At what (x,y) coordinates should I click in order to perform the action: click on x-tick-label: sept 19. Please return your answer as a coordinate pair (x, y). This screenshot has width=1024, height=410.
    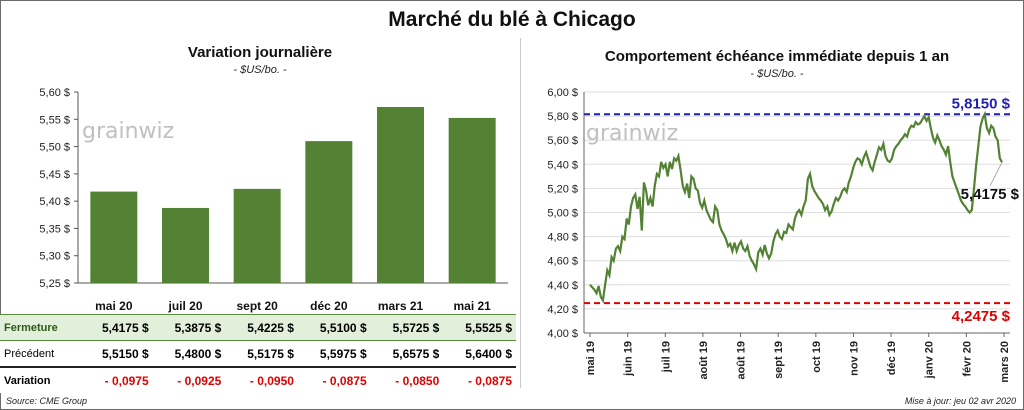
    Looking at the image, I should click on (779, 360).